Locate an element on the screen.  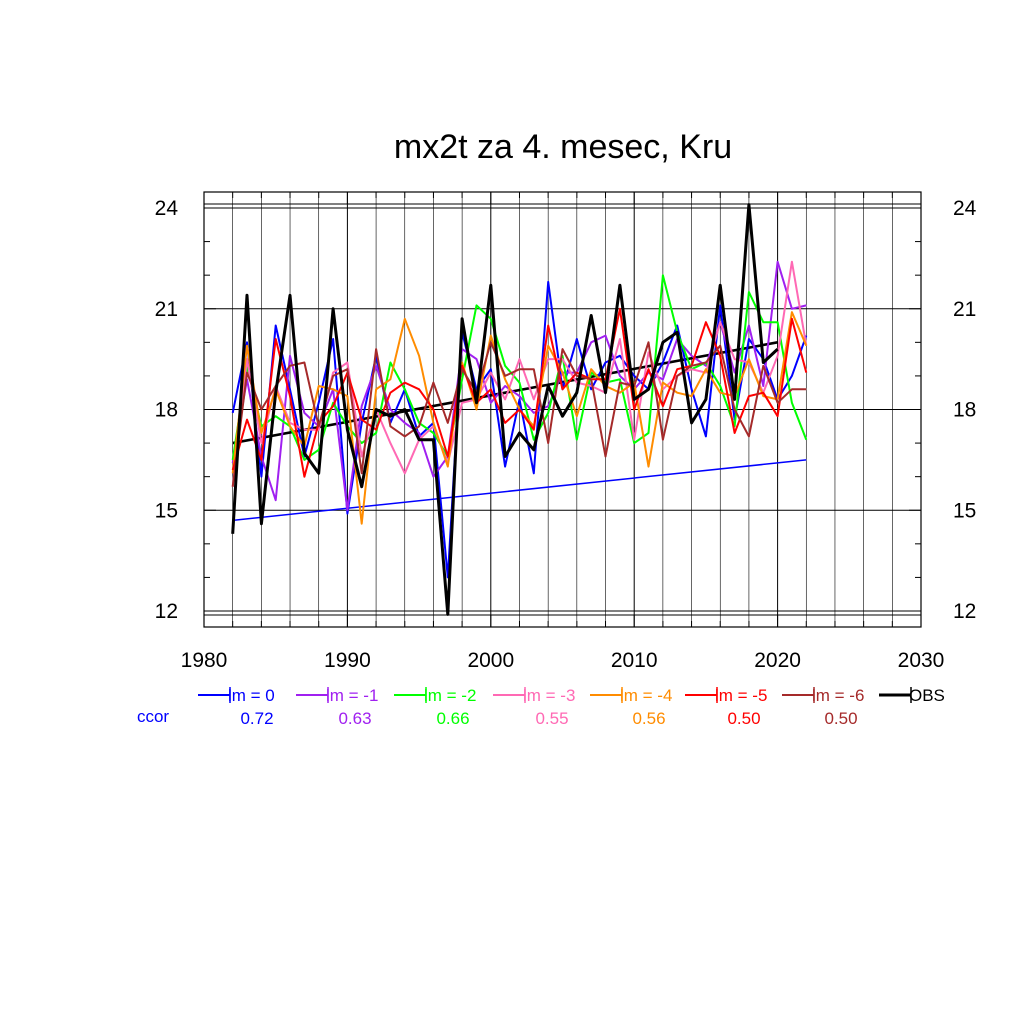
y-tick-label-left: 21 is located at coordinates (166, 309).